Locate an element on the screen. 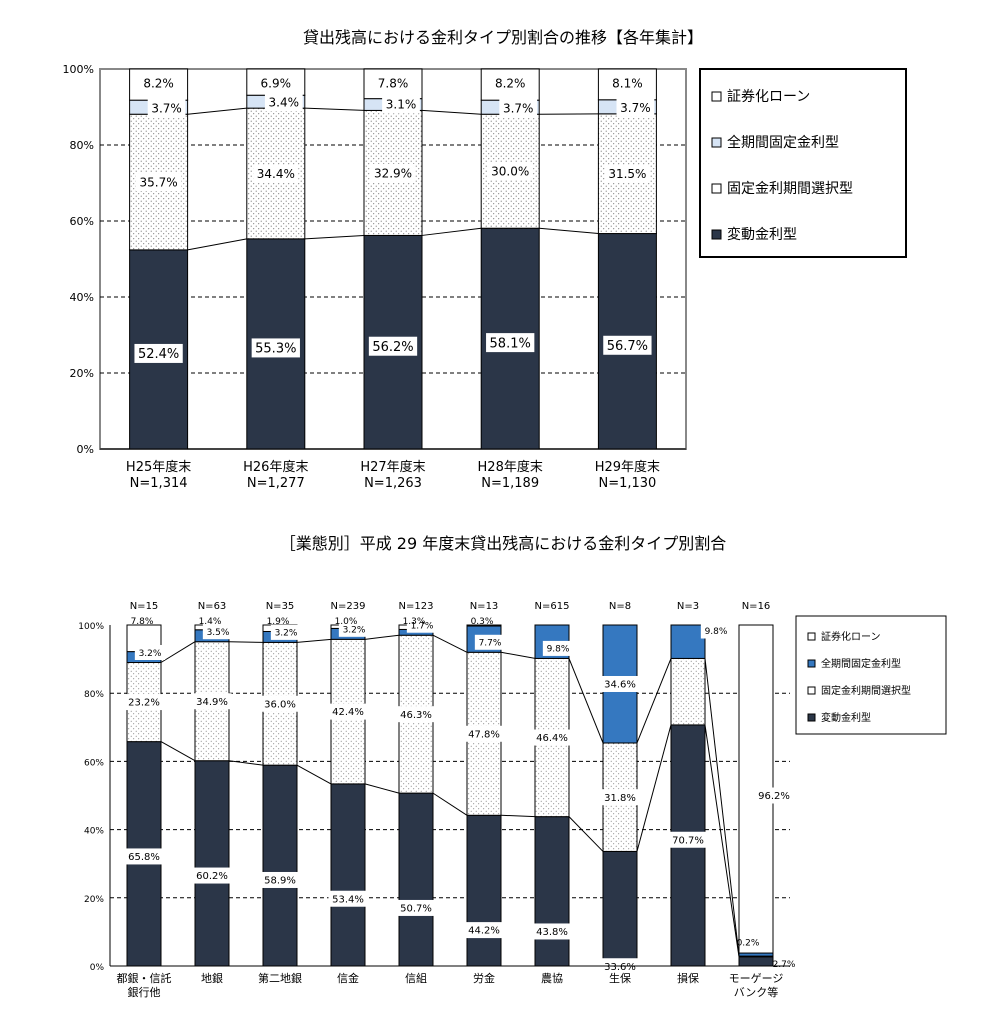 This screenshot has height=1024, width=1006. label-securitized: 8.1% is located at coordinates (627, 83).